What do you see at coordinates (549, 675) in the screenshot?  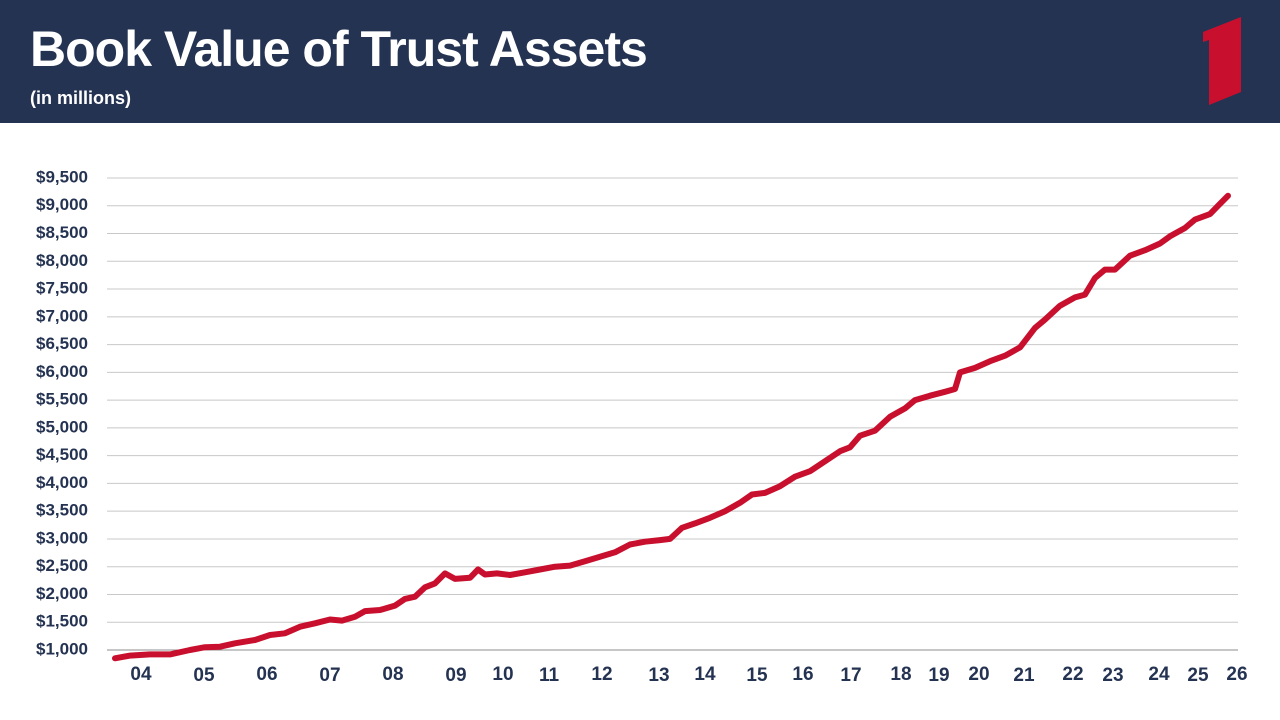 I see `x-tick-label: 11` at bounding box center [549, 675].